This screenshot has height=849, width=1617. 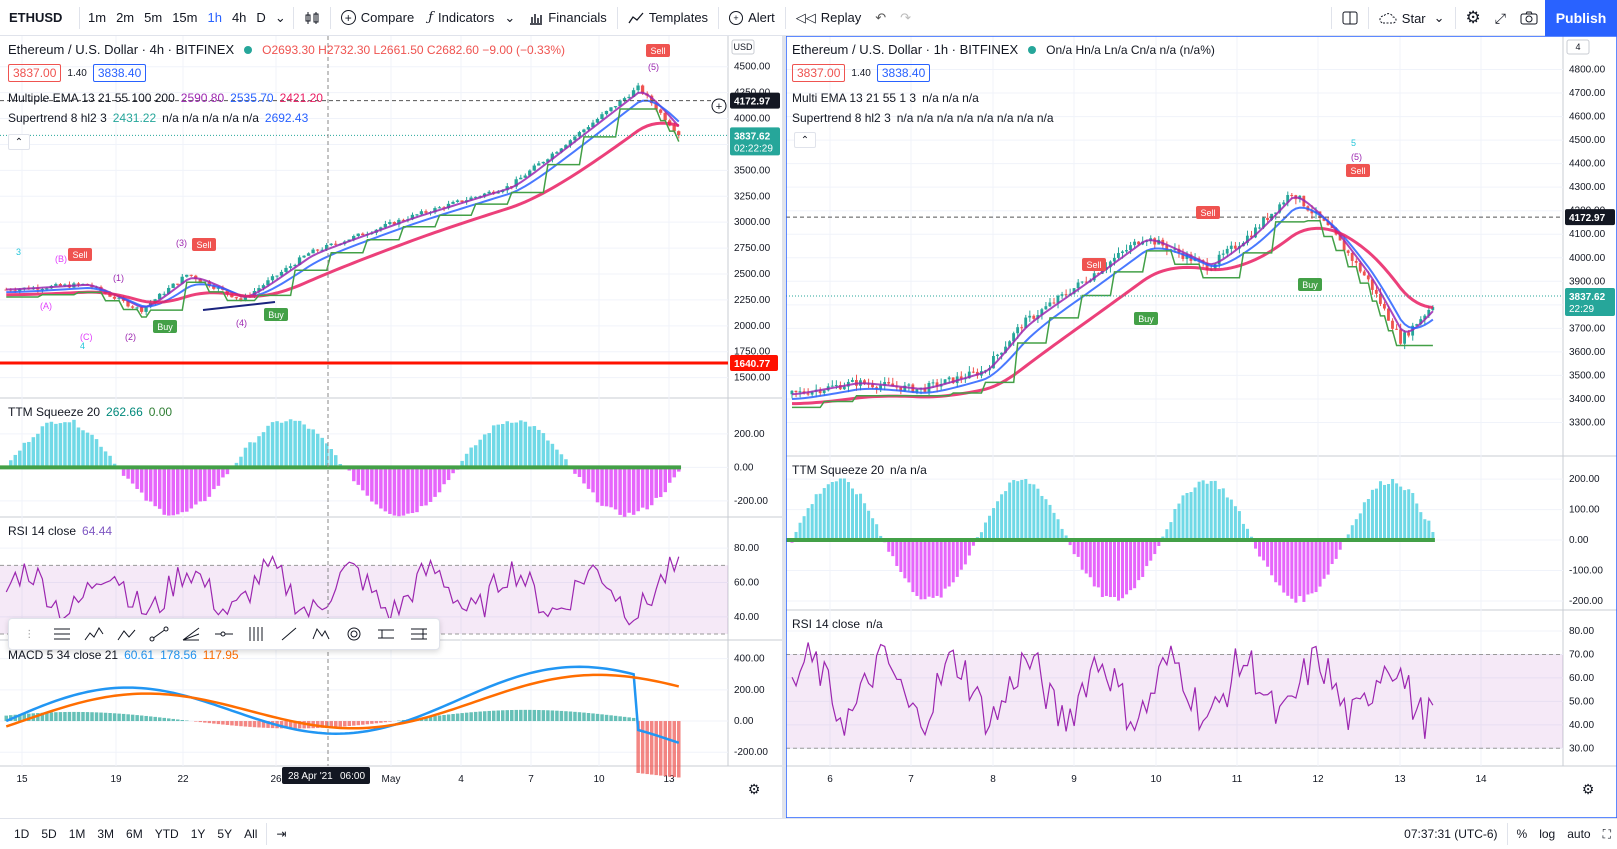 What do you see at coordinates (859, 470) in the screenshot?
I see `right-ttm-legend: TTM Squeeze 20 n/a n/a` at bounding box center [859, 470].